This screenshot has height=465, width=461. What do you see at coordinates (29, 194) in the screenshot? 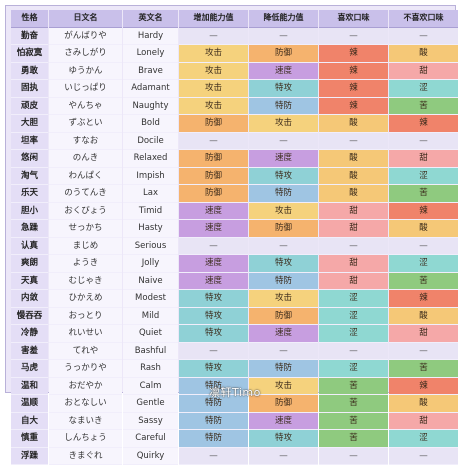
I see `nature-name-cell: 乐天` at bounding box center [29, 194].